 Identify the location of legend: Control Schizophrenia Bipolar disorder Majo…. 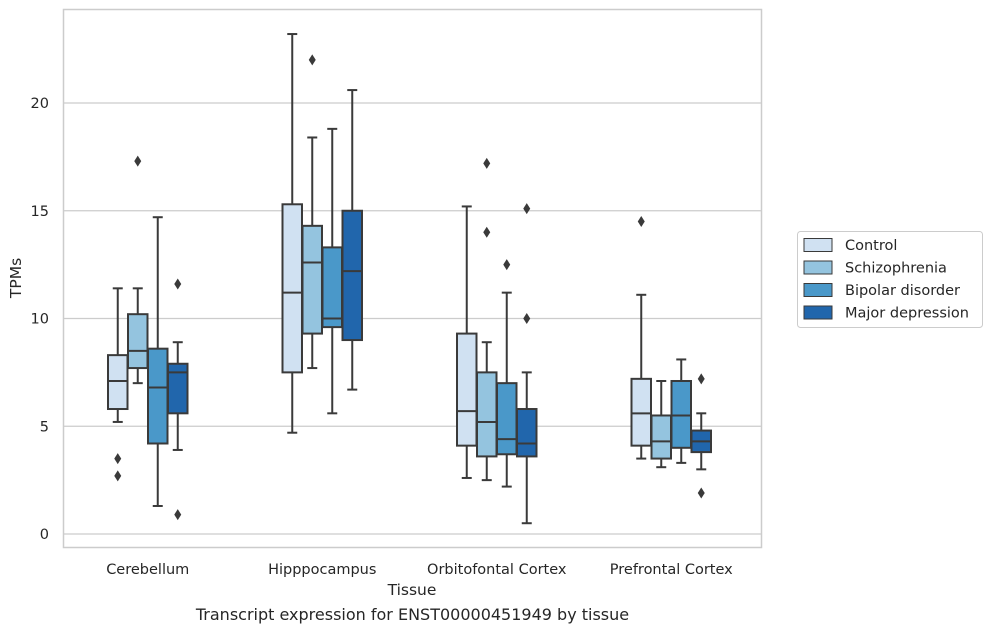
(890, 279).